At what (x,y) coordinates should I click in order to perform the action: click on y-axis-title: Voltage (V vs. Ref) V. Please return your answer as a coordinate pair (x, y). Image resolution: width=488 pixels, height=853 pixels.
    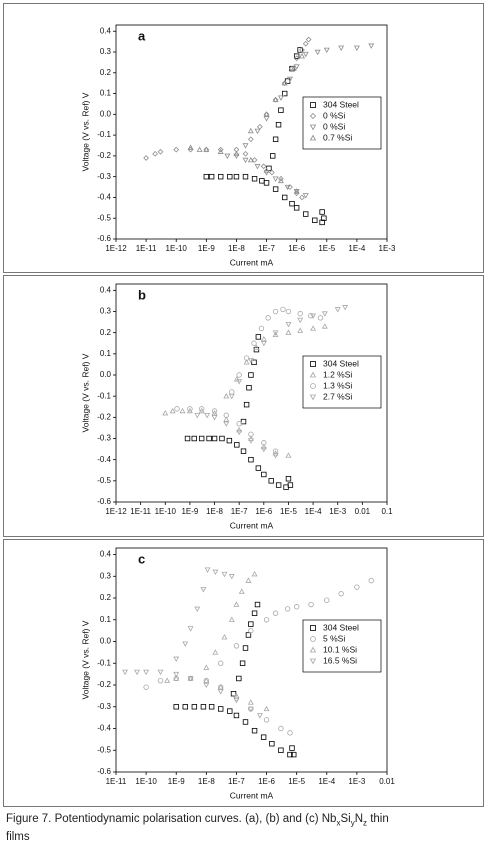
    Looking at the image, I should click on (85, 659).